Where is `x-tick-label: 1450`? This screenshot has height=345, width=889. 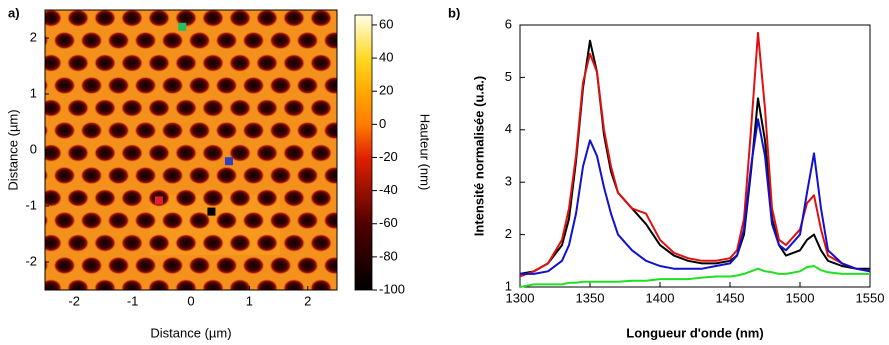
x-tick-label: 1450 is located at coordinates (730, 297).